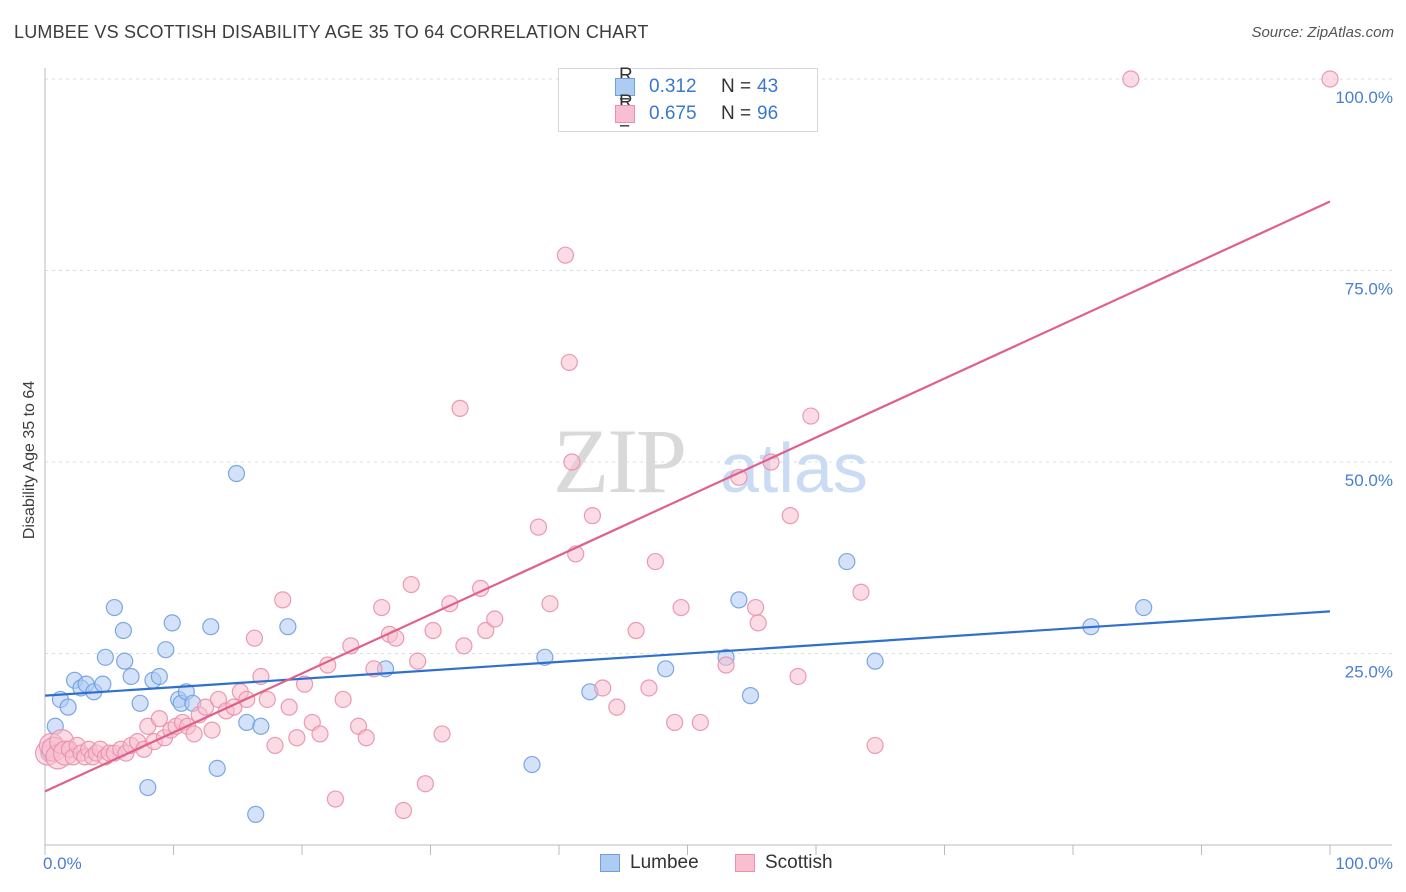 The width and height of the screenshot is (1406, 892). I want to click on stats-row-lumbee: R = 0.312 N = 43, so click(683, 86).